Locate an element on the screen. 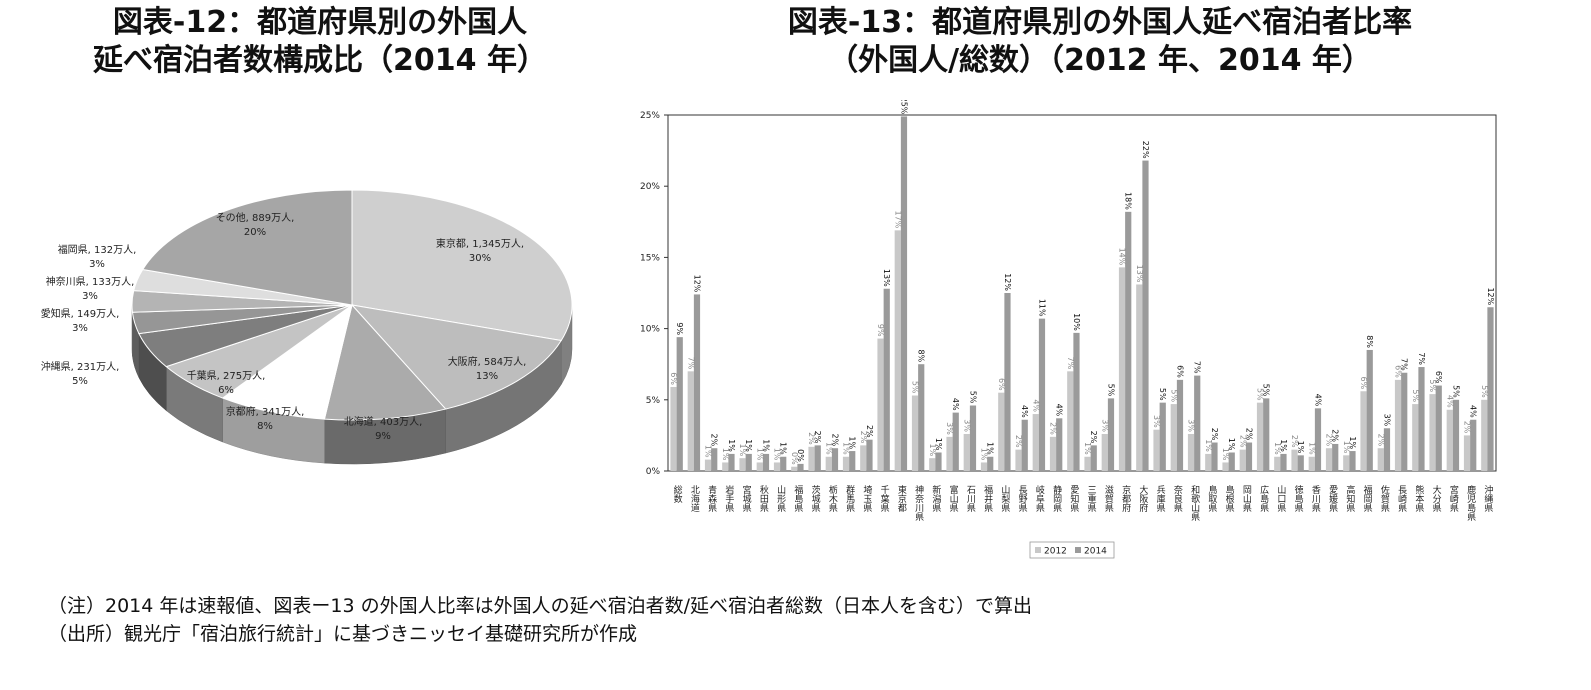  x-tick-label-16: 富山県 is located at coordinates (953, 498).